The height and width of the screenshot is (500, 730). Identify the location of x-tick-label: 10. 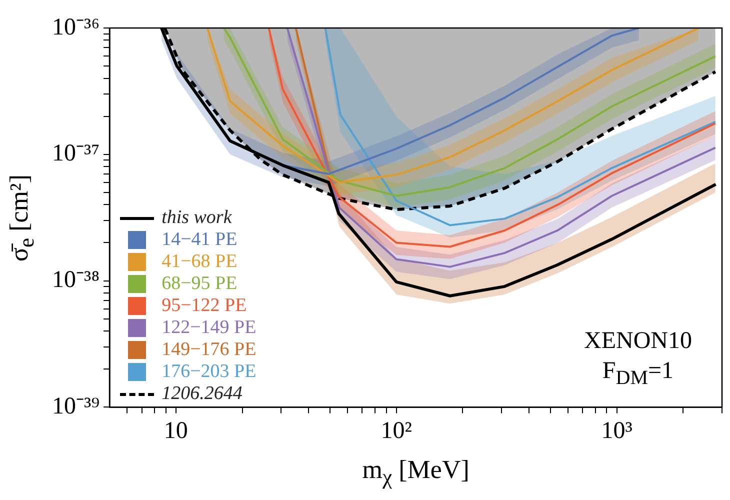
(176, 431).